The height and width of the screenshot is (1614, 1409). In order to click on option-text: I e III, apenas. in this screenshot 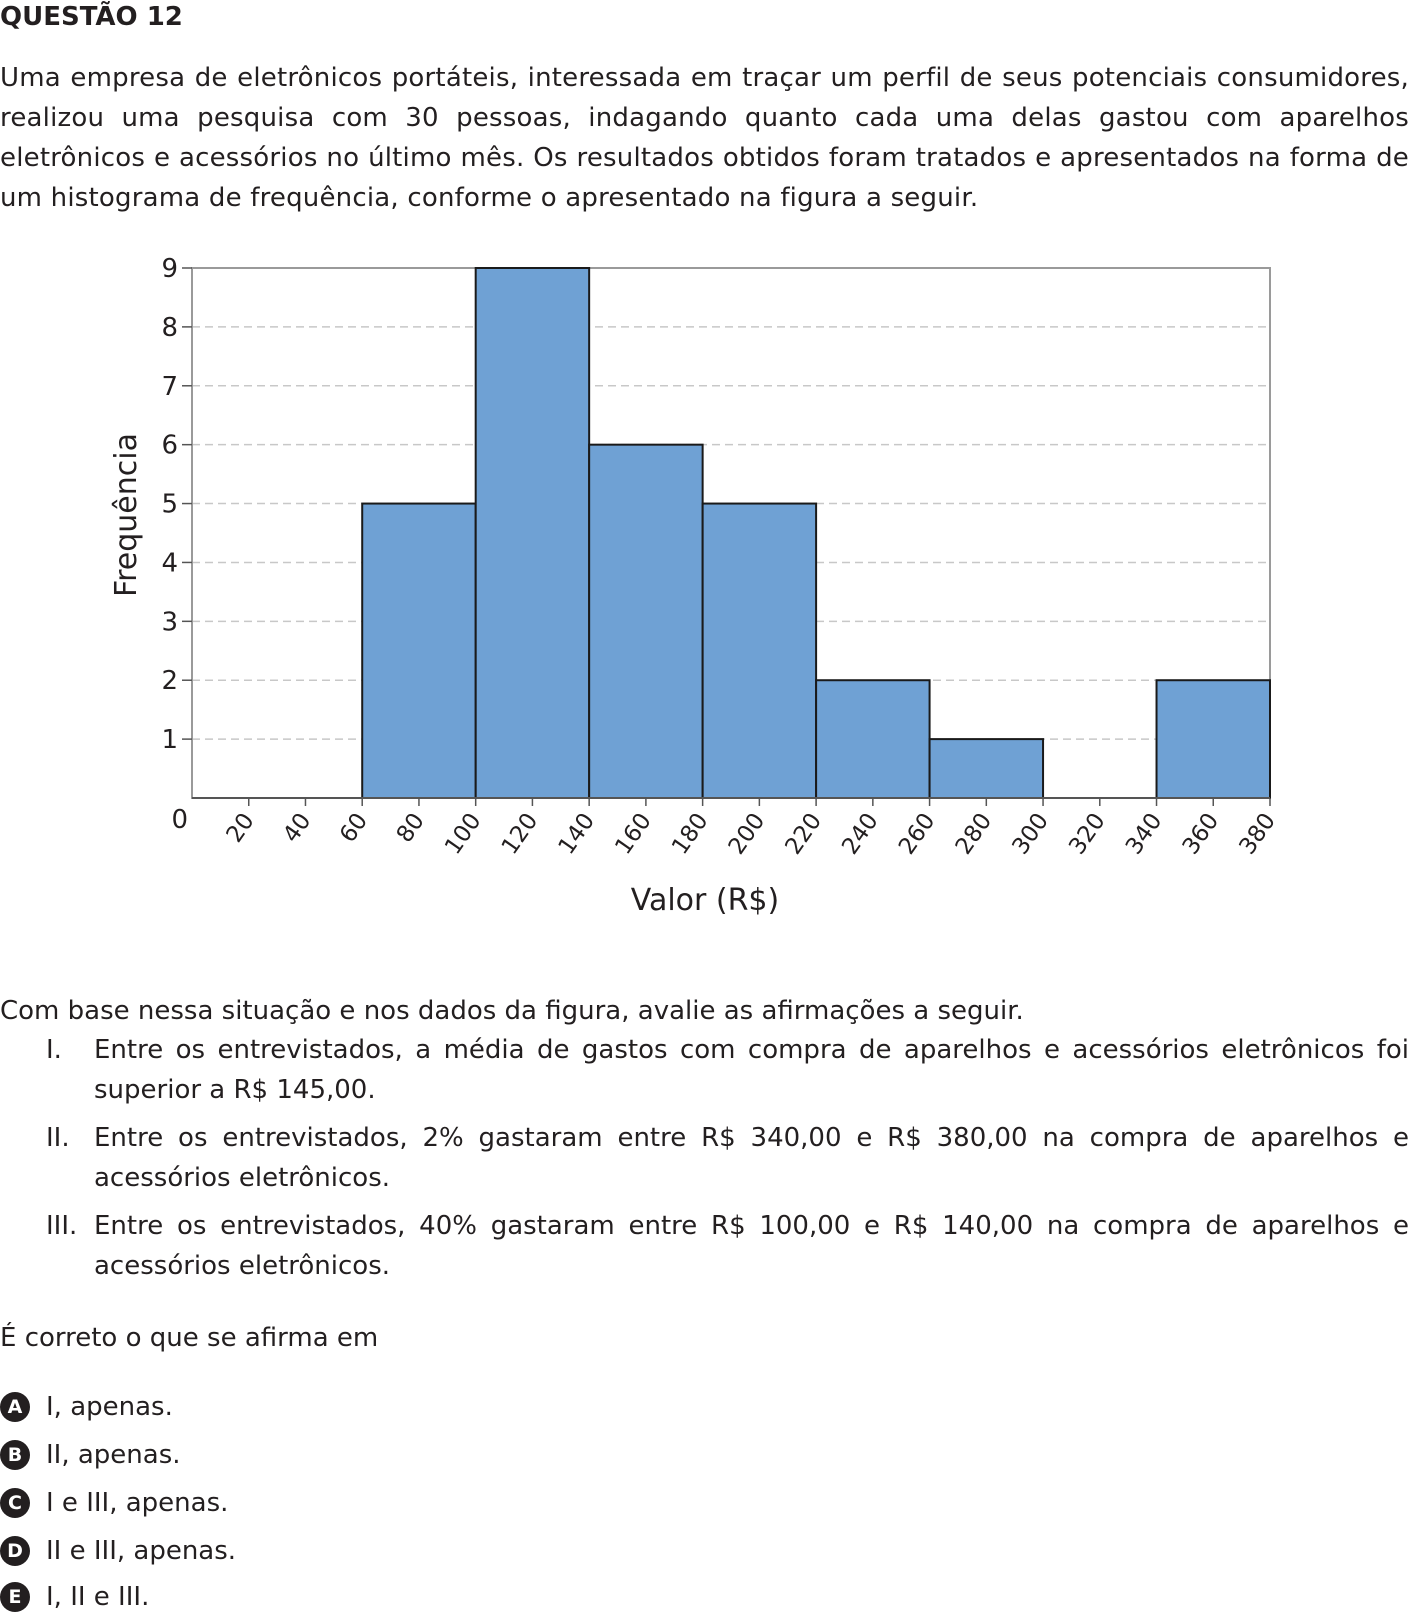, I will do `click(137, 1503)`.